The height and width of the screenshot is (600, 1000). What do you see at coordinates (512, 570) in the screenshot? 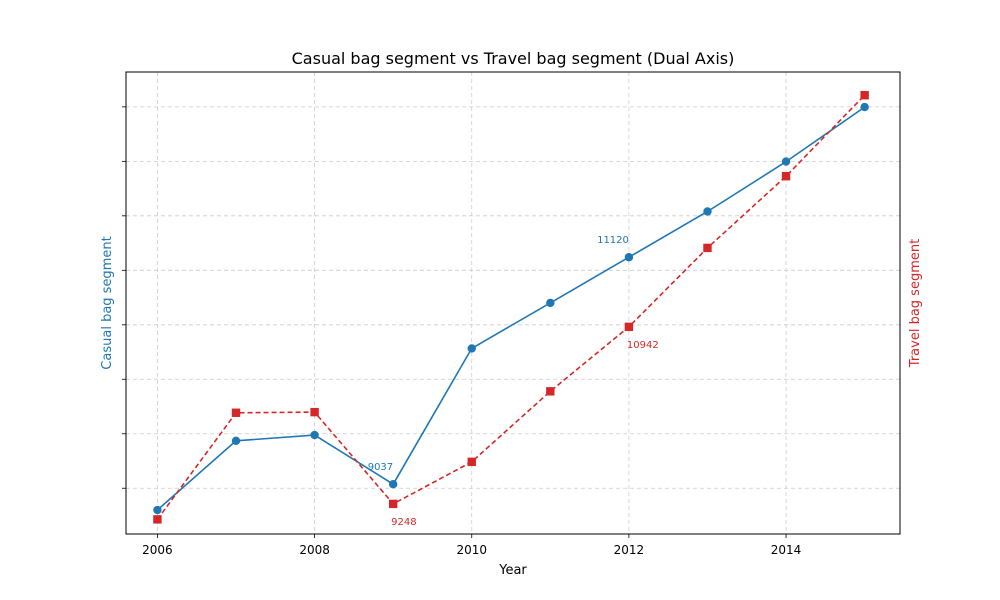
I see `x-axis-label: Year` at bounding box center [512, 570].